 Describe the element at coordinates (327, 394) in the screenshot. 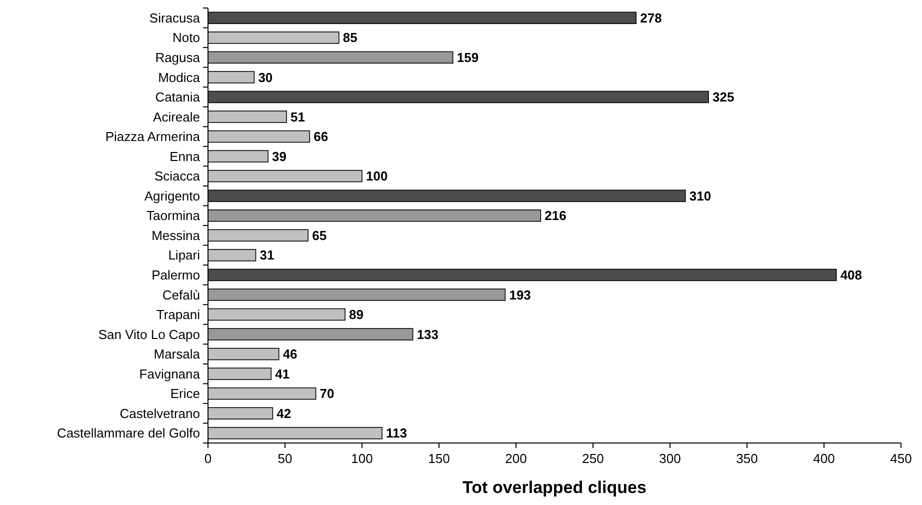

I see `data-label: 70` at that location.